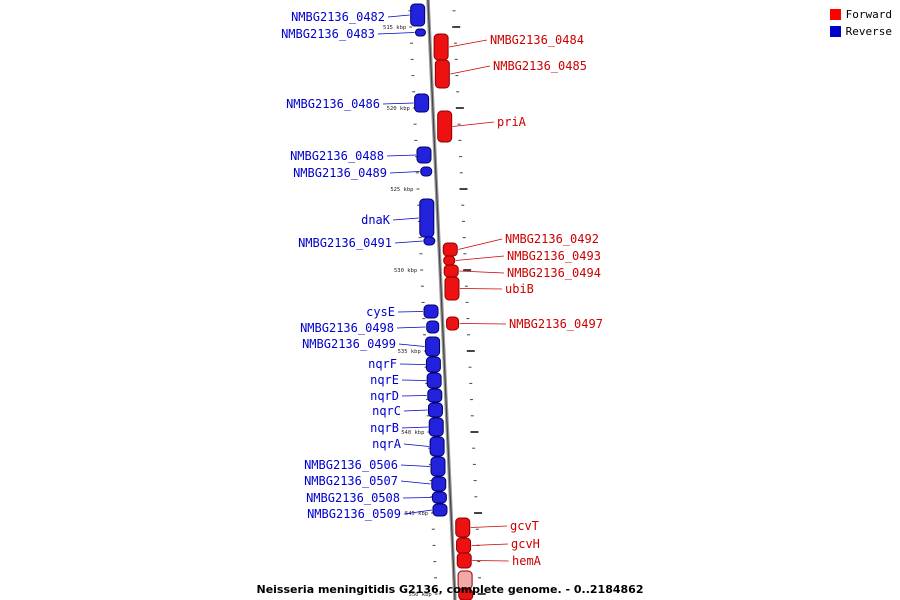  What do you see at coordinates (405, 271) in the screenshot?
I see `scale-tick-label: 530 kbp` at bounding box center [405, 271].